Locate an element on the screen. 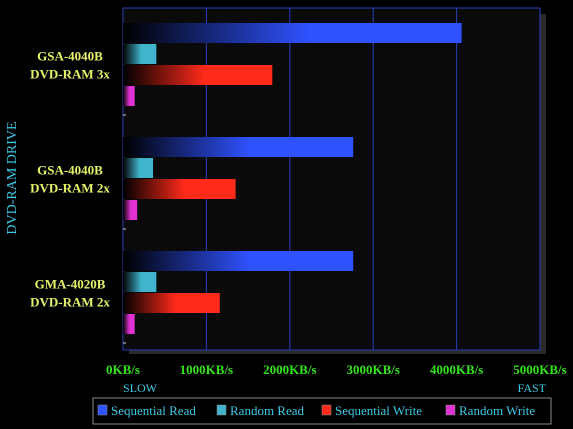  x-tick-label: 0KB/s is located at coordinates (123, 369).